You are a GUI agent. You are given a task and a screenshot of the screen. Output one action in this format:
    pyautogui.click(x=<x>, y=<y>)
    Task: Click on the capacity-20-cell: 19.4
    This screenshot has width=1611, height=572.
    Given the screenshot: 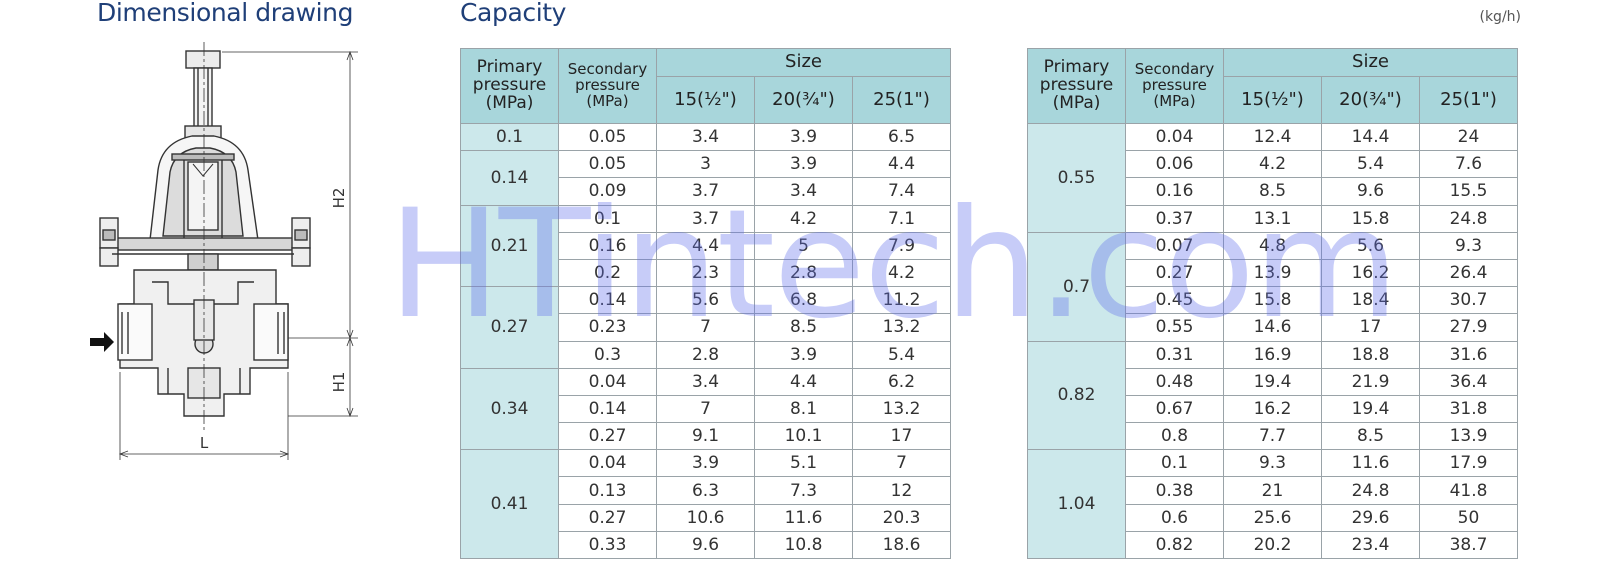 What is the action you would take?
    pyautogui.click(x=1370, y=409)
    